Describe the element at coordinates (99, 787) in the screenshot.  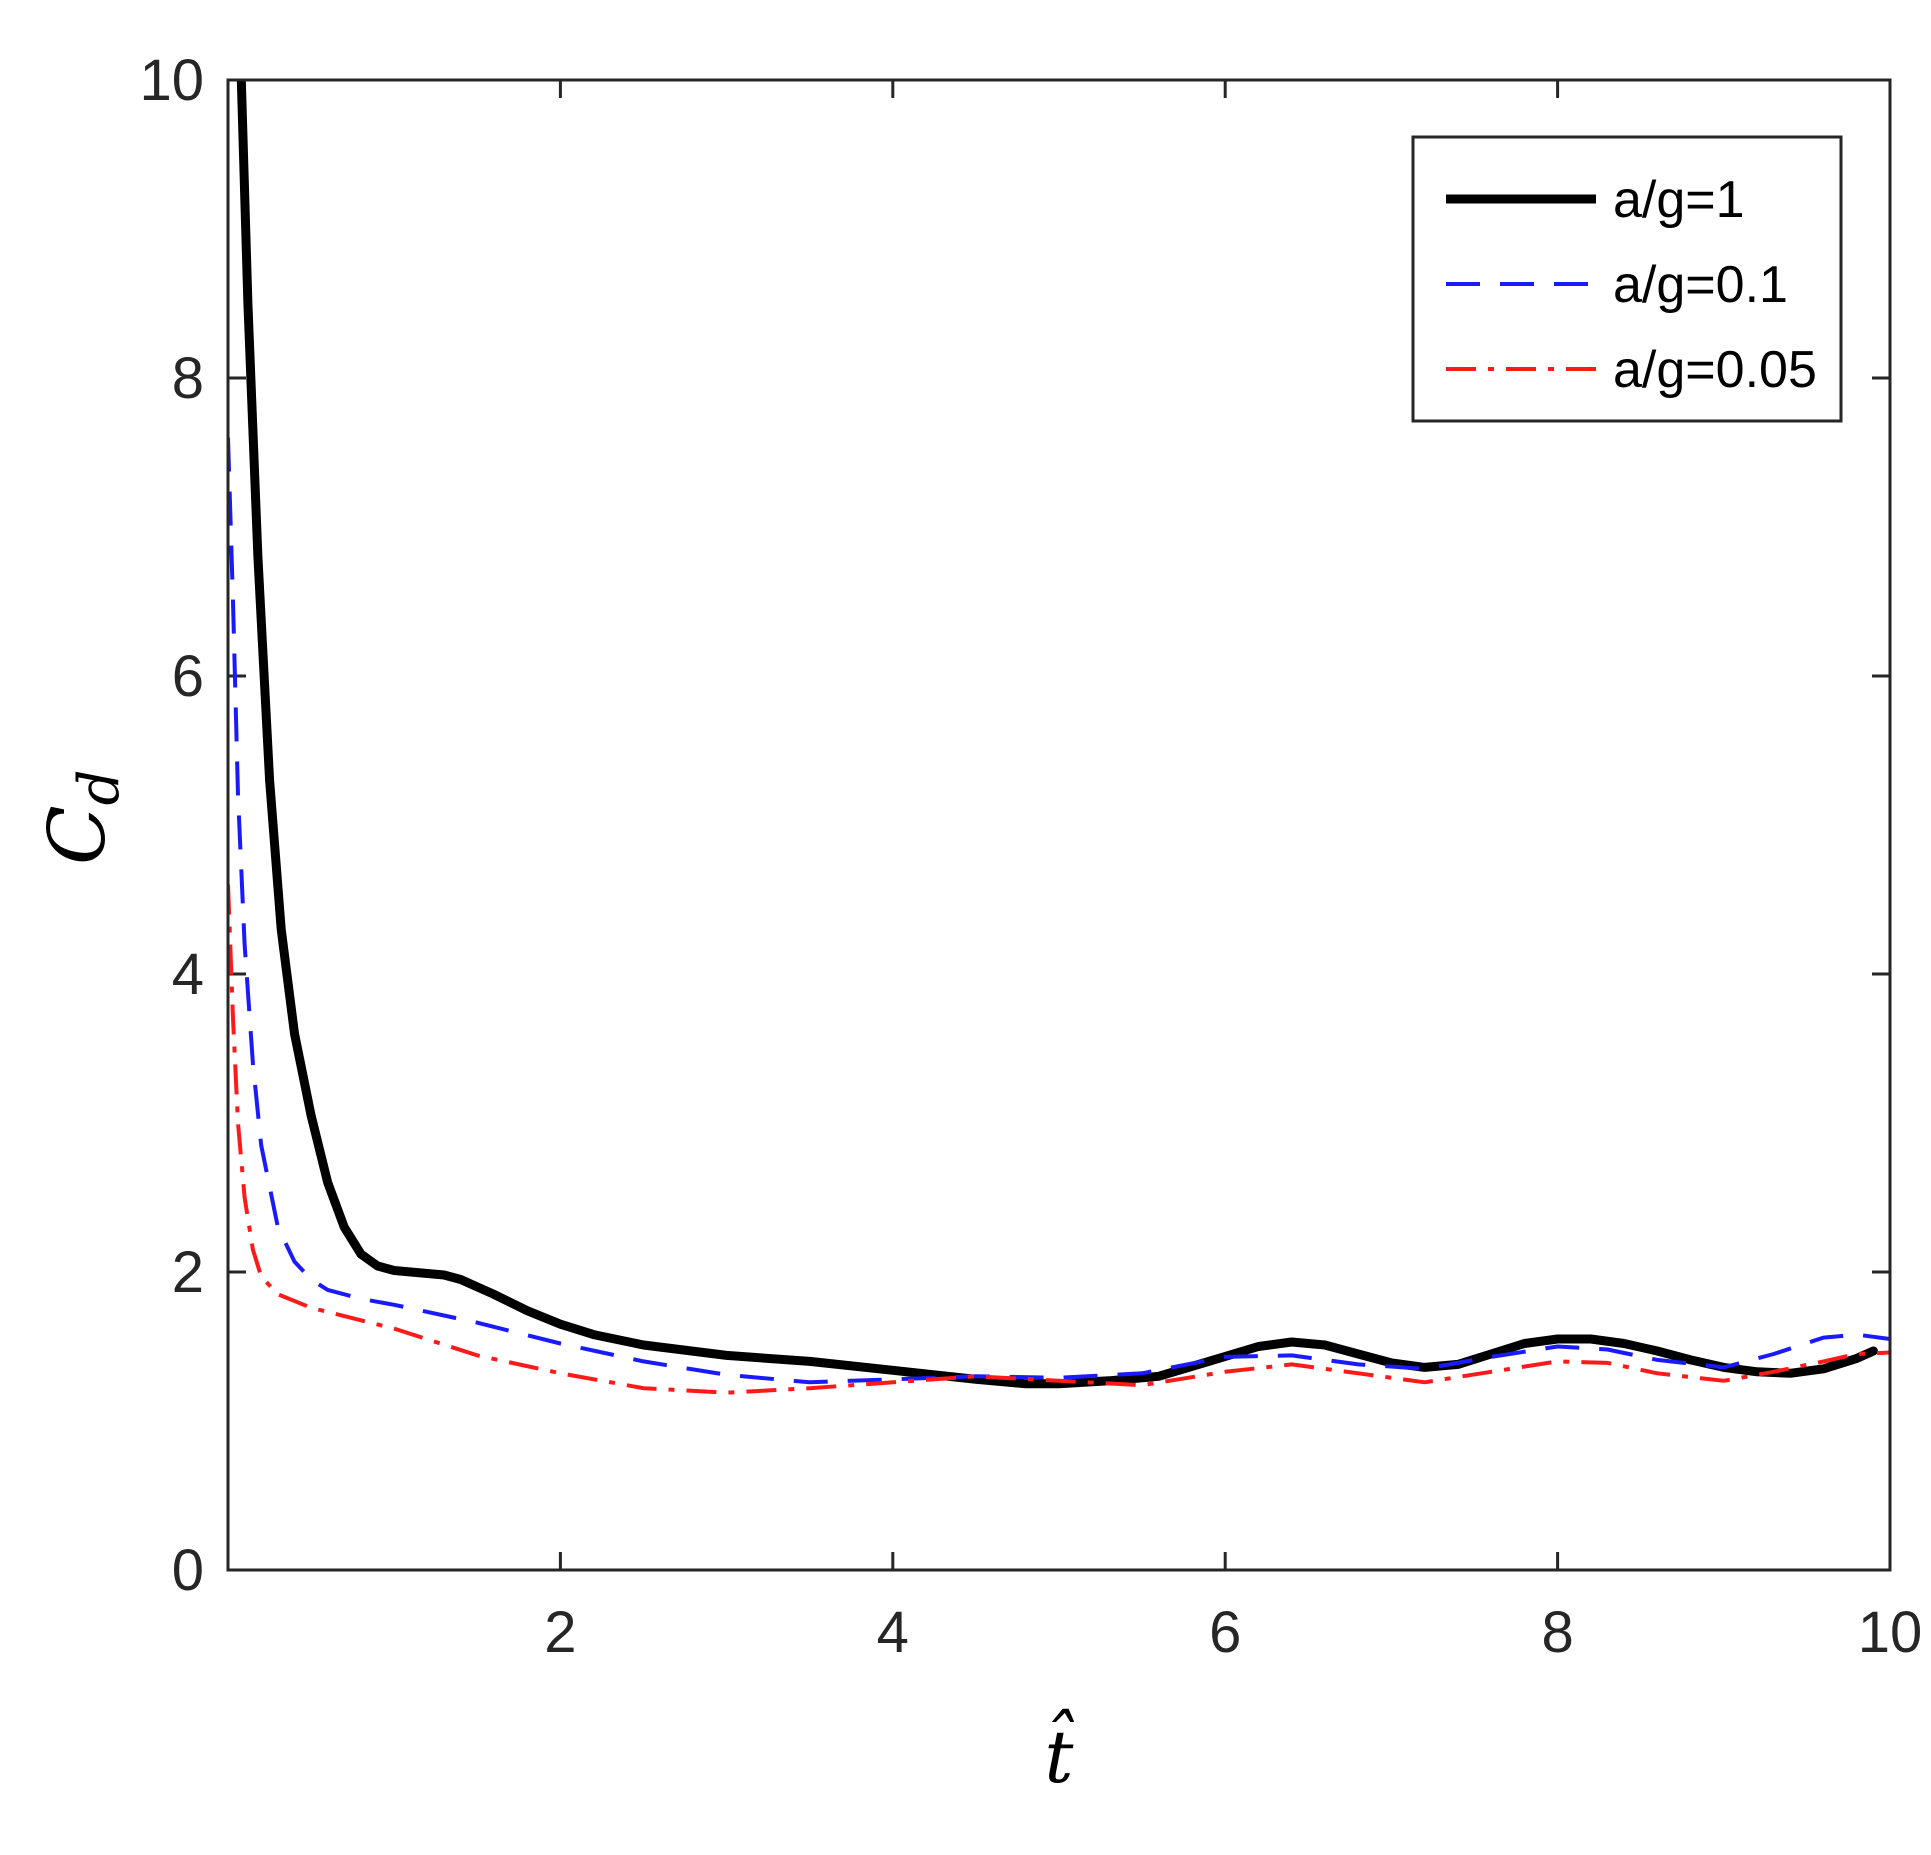
I see `y-axis-title-subscript: d` at that location.